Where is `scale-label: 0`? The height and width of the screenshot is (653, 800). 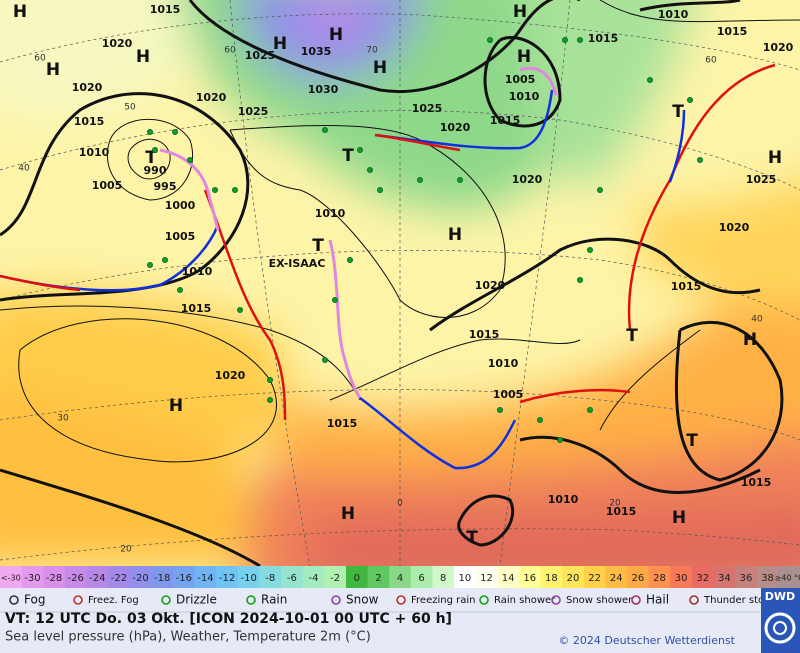
scale-label: 0 is located at coordinates (357, 578).